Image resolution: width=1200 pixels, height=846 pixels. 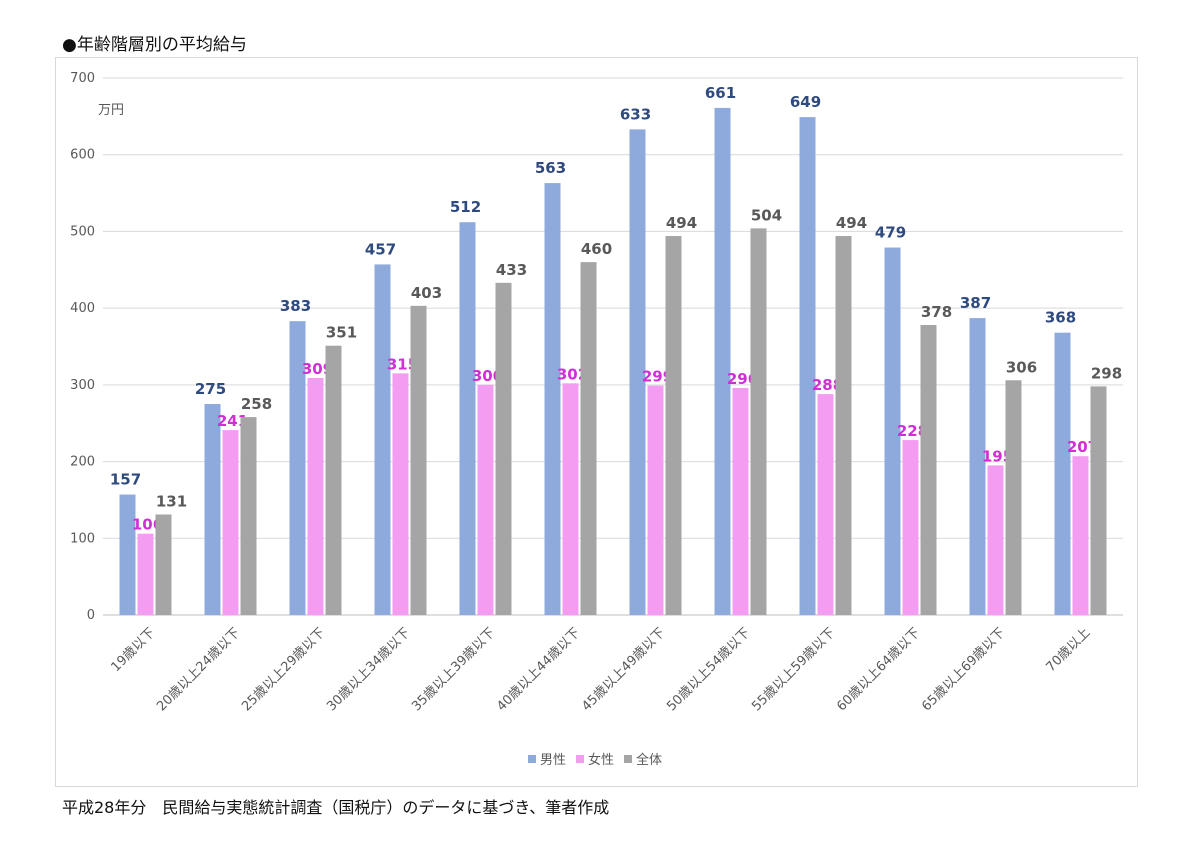 What do you see at coordinates (975, 303) in the screenshot?
I see `data-label: 387` at bounding box center [975, 303].